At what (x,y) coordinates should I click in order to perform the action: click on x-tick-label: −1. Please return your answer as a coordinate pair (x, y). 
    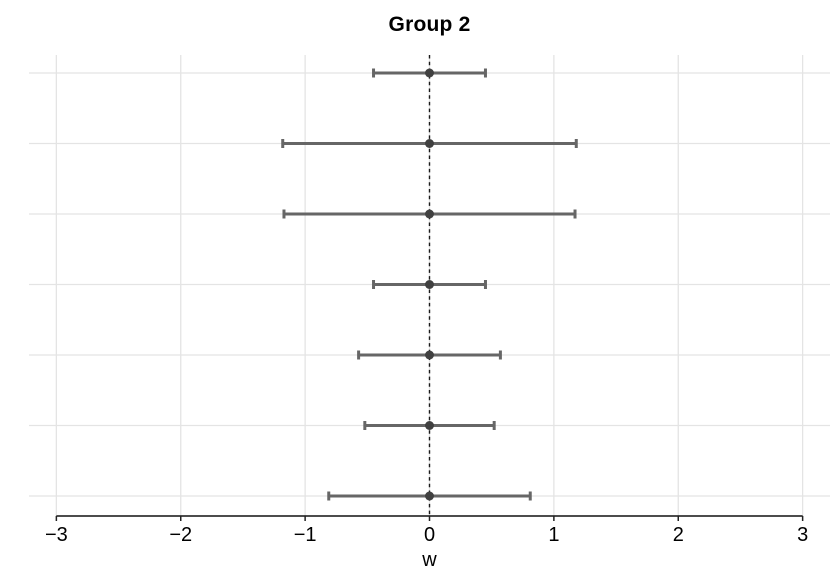
    Looking at the image, I should click on (305, 535).